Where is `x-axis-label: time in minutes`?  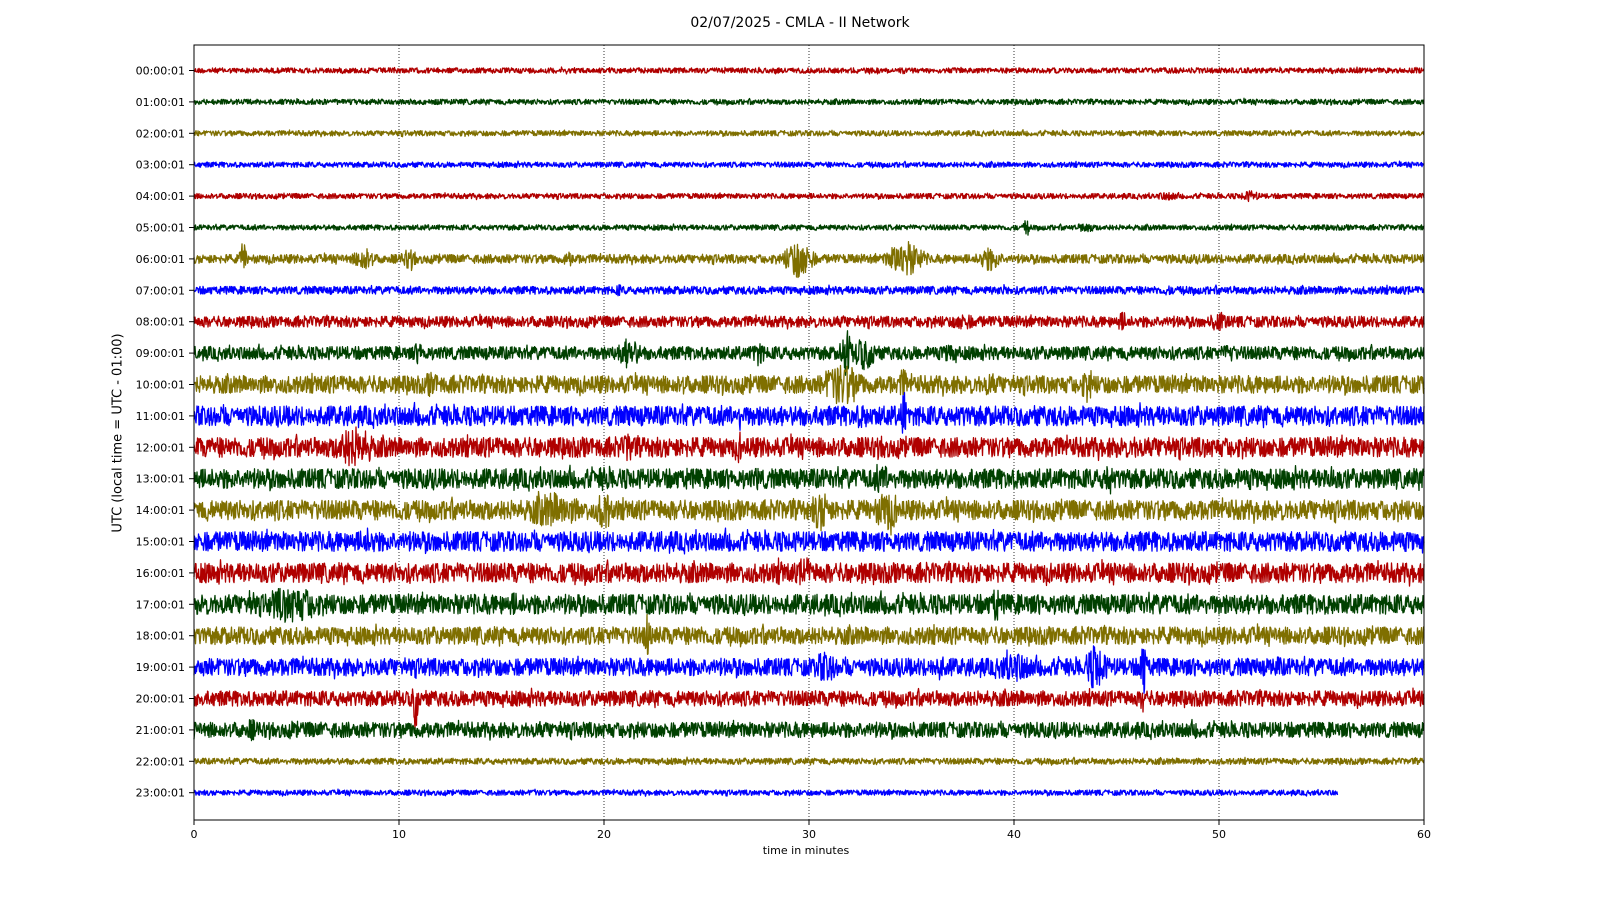 x-axis-label: time in minutes is located at coordinates (806, 850).